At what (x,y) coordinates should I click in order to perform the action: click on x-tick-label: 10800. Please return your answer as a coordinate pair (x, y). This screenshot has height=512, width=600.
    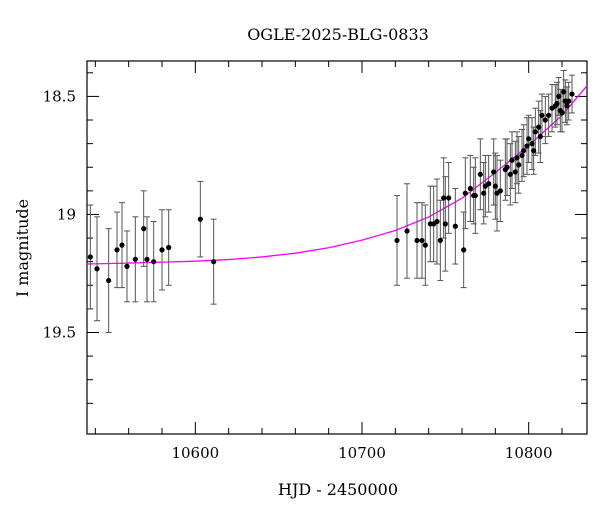
    Looking at the image, I should click on (529, 453).